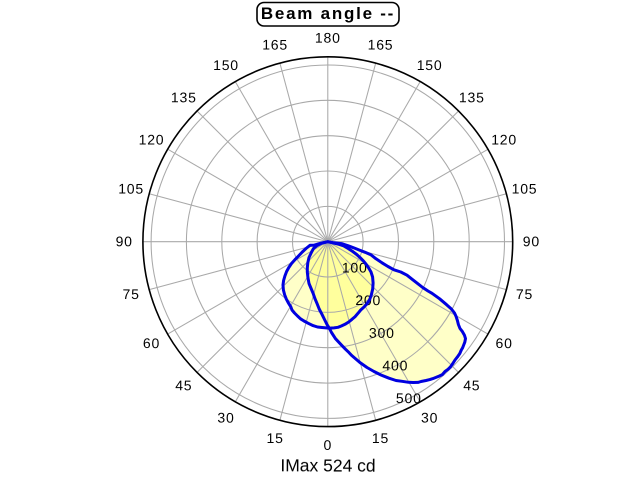 Image resolution: width=640 pixels, height=485 pixels. I want to click on svg-text: 100, so click(355, 267).